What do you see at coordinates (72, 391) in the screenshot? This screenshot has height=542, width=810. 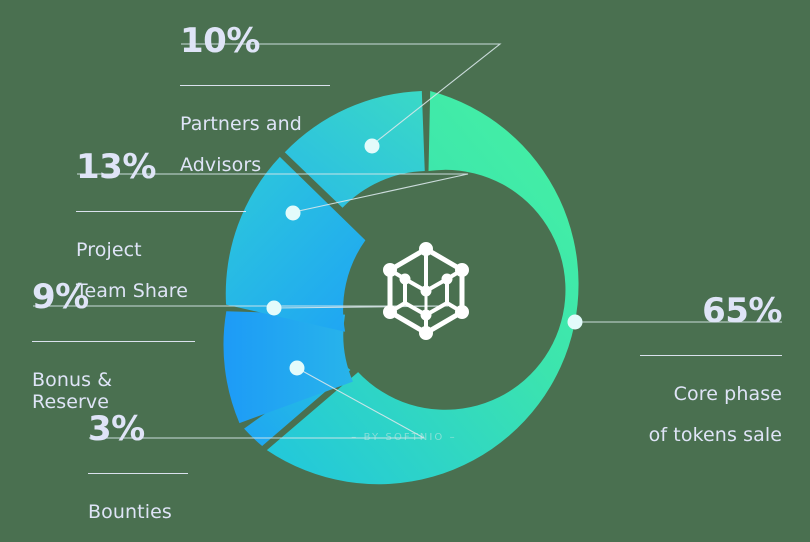 I see `caption-bonus-line1: Bonus & Reserve` at bounding box center [72, 391].